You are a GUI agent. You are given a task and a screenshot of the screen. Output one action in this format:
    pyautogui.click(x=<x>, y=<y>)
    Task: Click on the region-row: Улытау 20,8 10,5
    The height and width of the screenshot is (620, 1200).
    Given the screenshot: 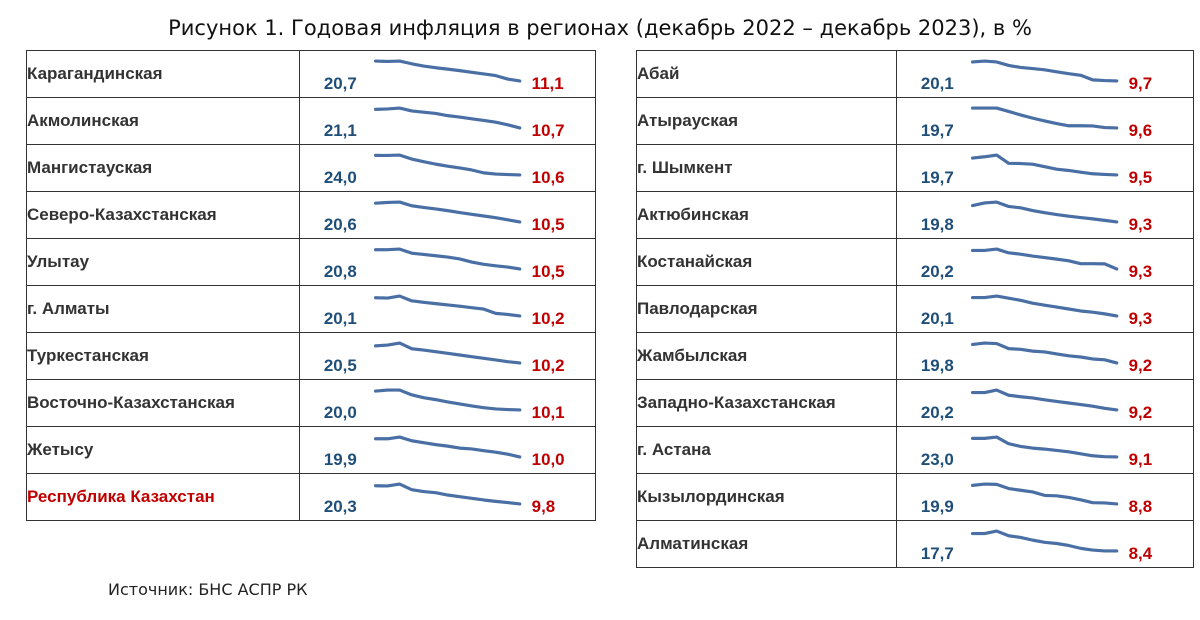 What is the action you would take?
    pyautogui.click(x=311, y=262)
    